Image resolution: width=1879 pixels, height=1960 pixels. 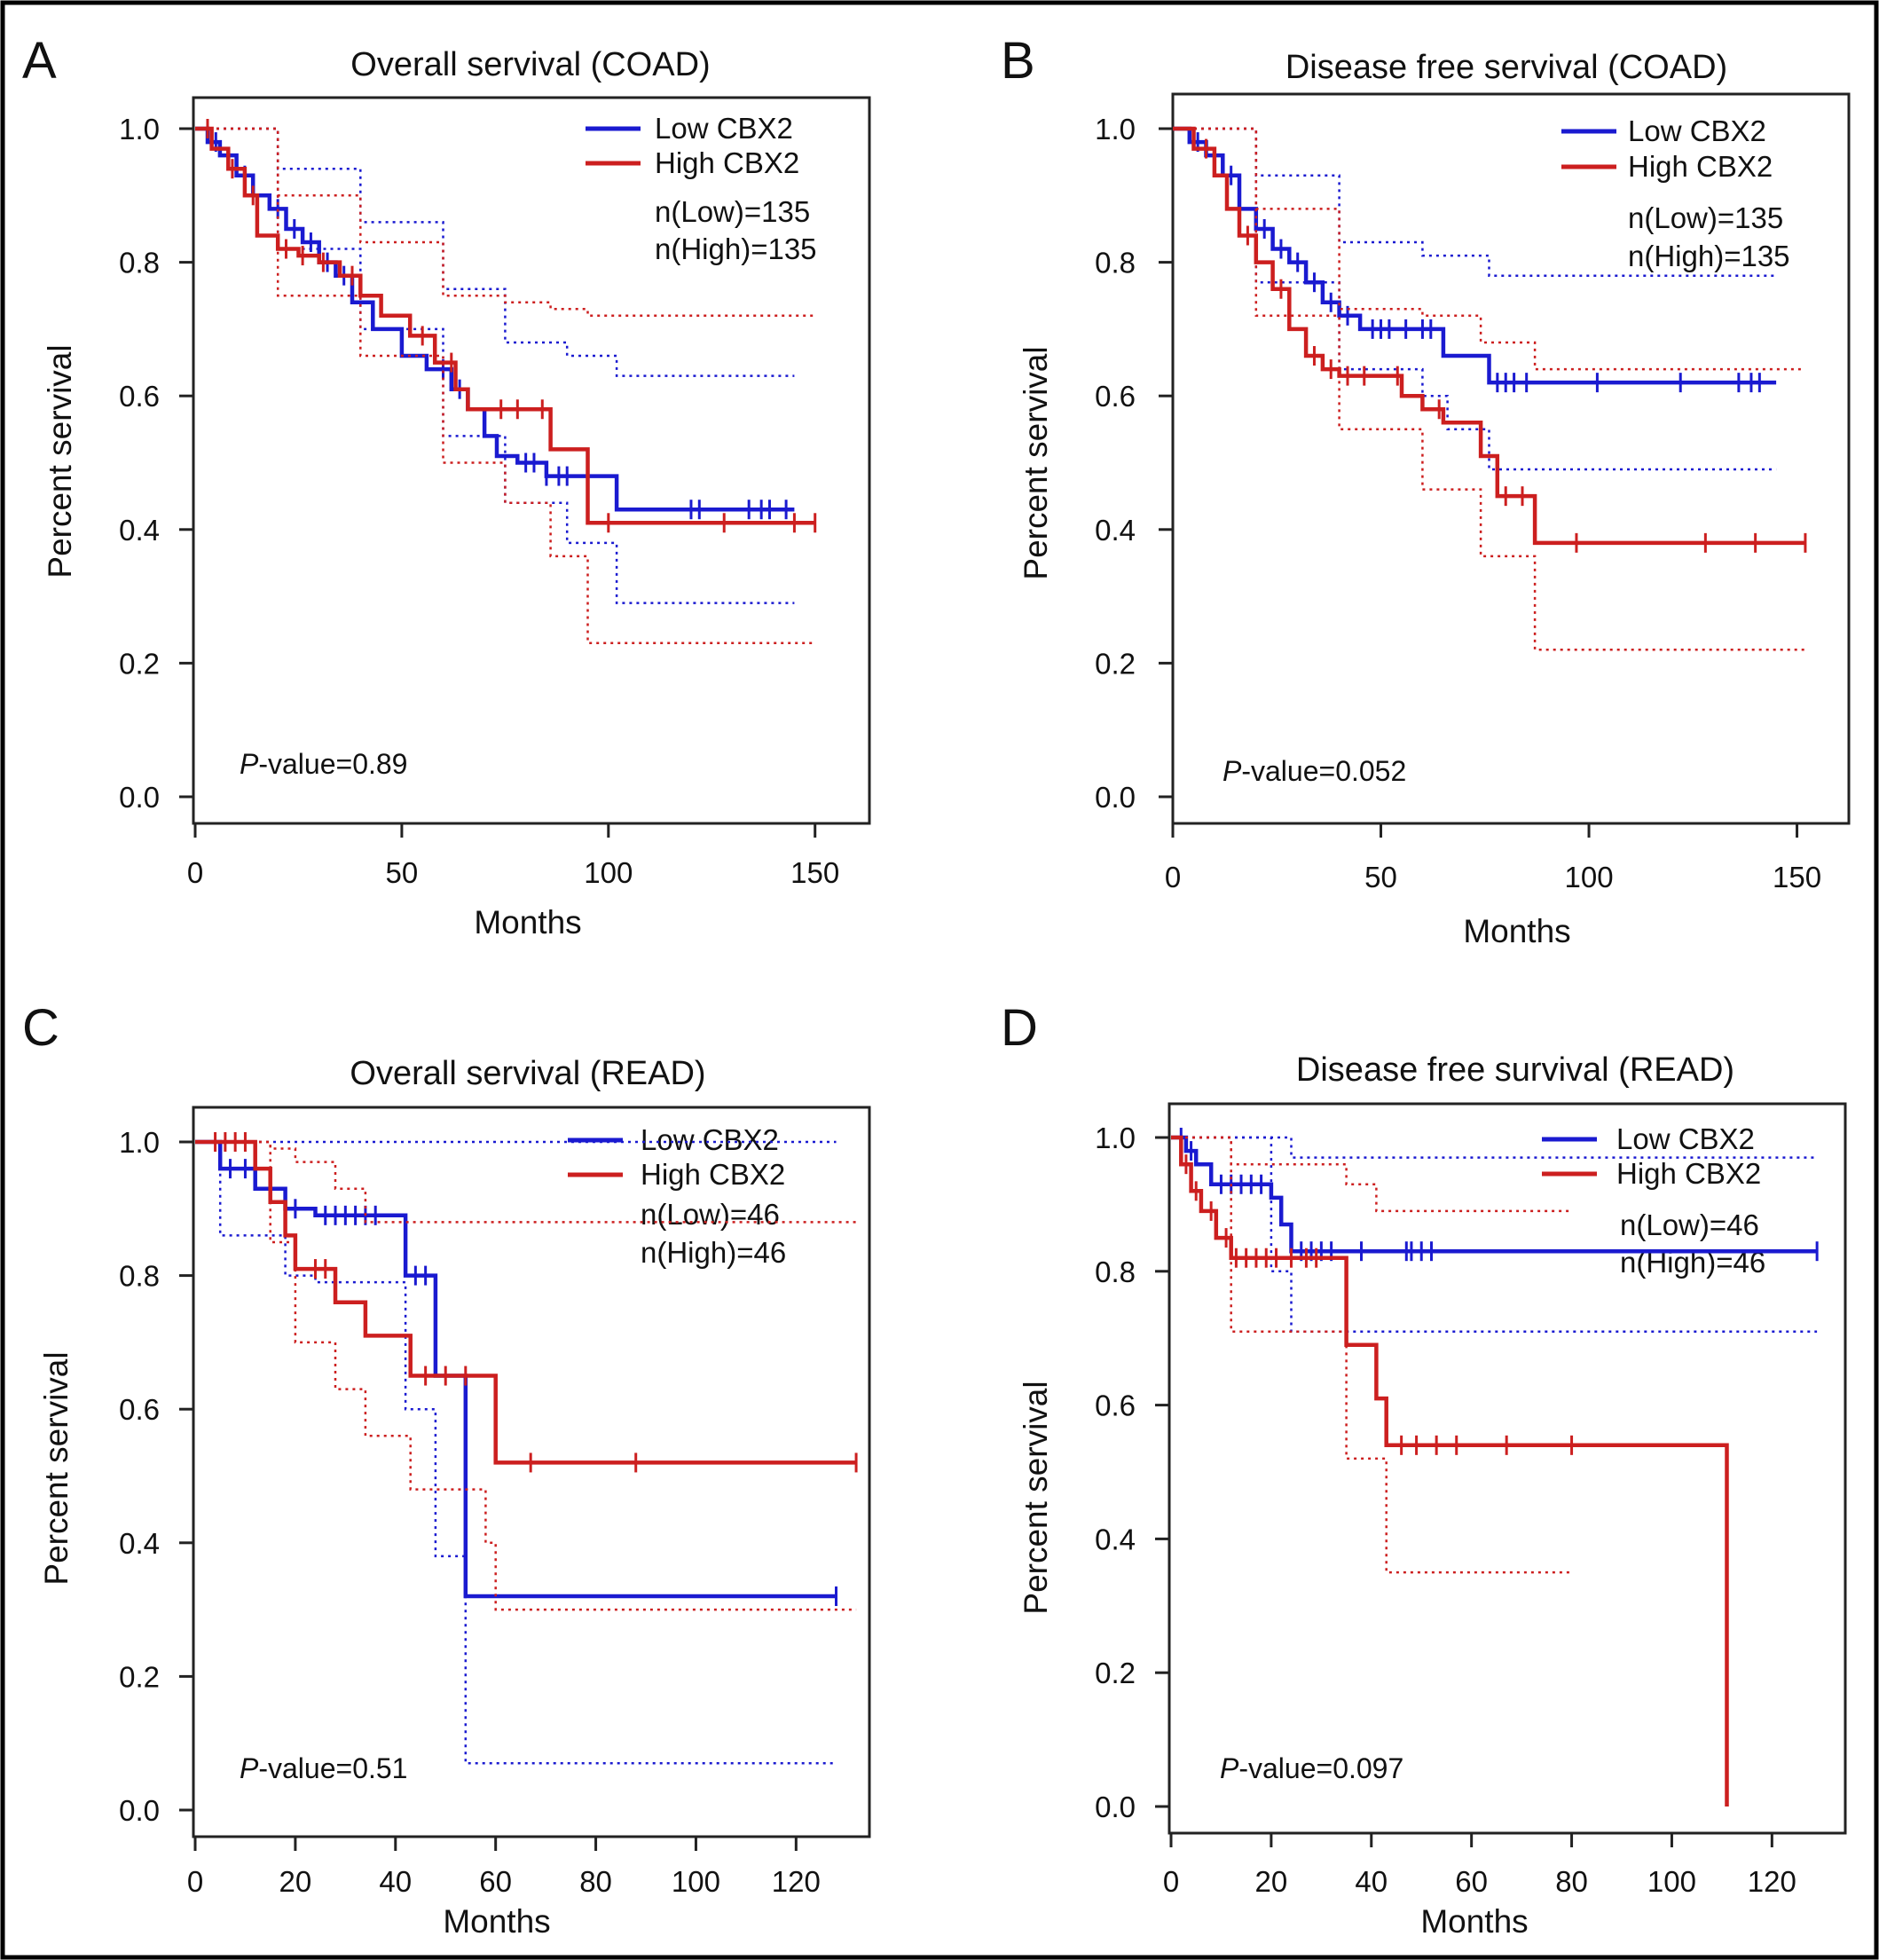 I want to click on p-value-label: P-value=0.89, so click(x=323, y=764).